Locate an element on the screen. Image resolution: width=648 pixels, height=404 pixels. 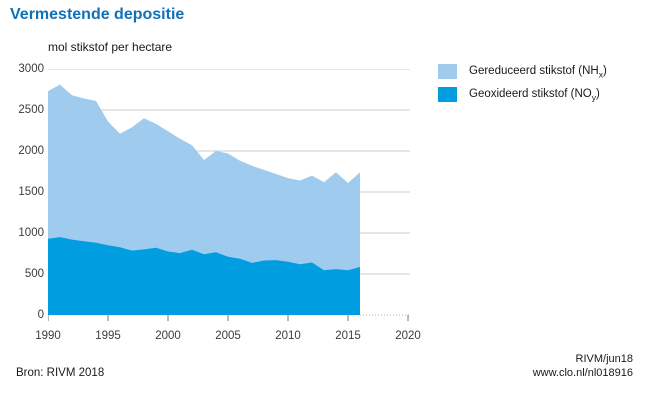
area-noy is located at coordinates (204, 276).